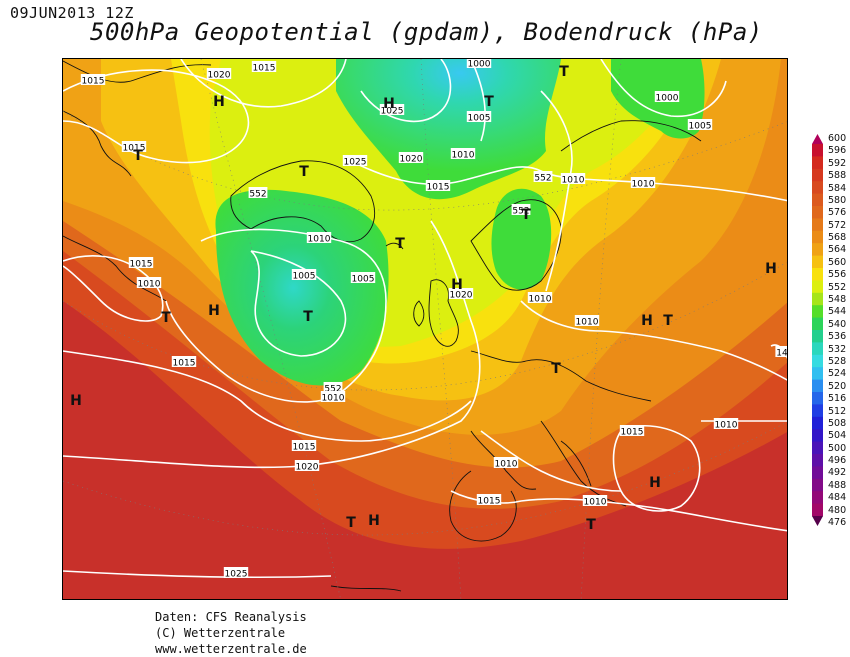 This screenshot has width=850, height=657. What do you see at coordinates (72, 13) in the screenshot?
I see `date-stamp: 09JUN2013 12Z` at bounding box center [72, 13].